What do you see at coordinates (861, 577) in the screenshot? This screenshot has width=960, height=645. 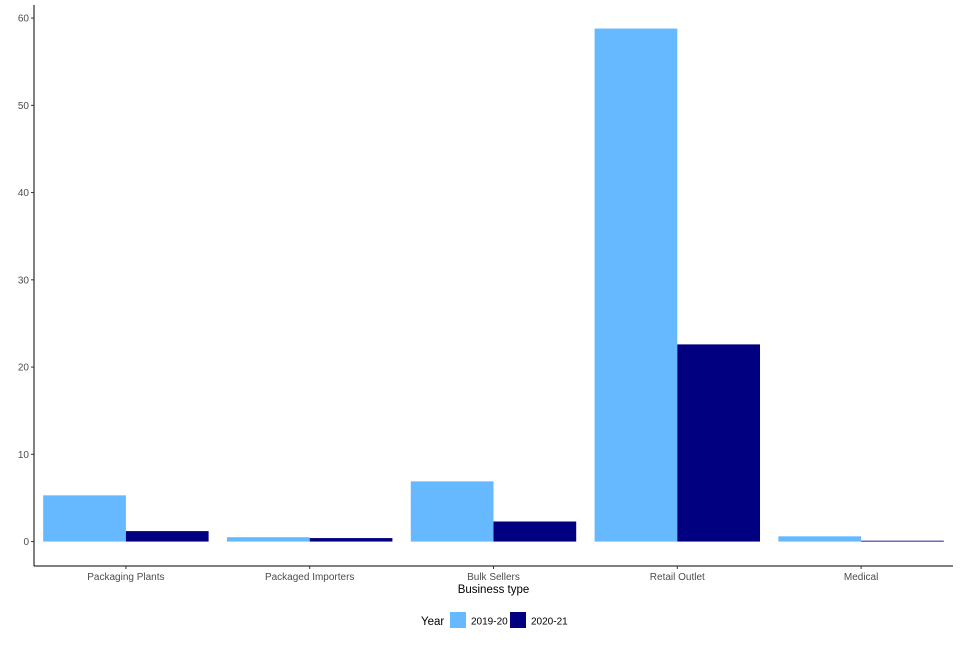 I see `x-tick-label: Medical` at bounding box center [861, 577].